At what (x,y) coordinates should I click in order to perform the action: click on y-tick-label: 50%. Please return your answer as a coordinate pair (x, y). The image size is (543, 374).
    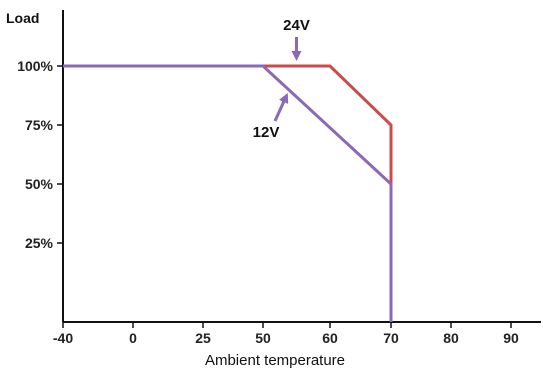
    Looking at the image, I should click on (39, 184).